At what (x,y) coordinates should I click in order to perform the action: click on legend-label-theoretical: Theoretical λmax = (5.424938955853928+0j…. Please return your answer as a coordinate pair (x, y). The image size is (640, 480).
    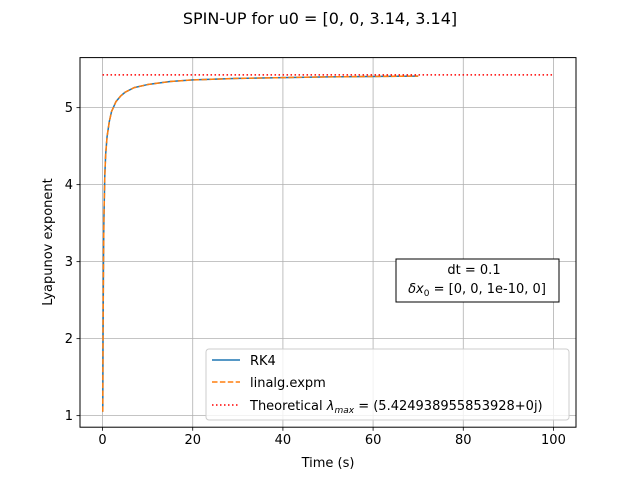
    Looking at the image, I should click on (396, 407).